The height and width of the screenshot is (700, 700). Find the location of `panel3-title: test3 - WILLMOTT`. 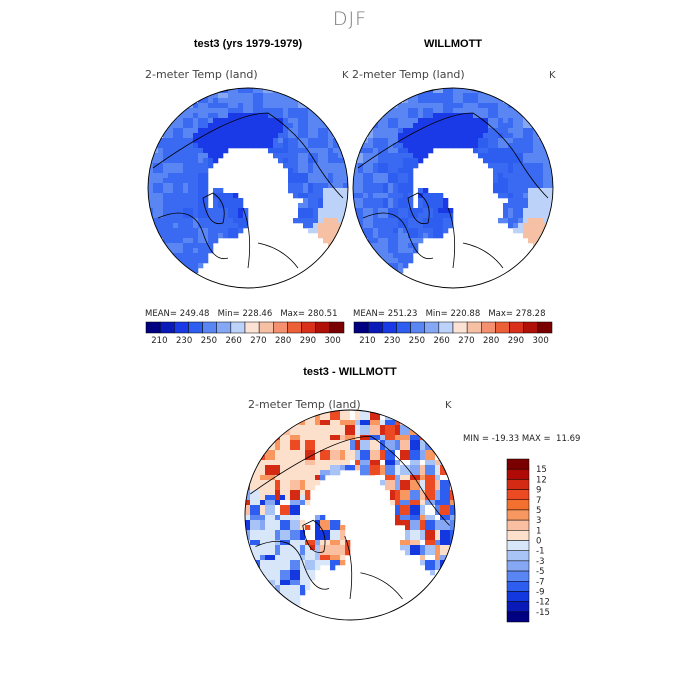

panel3-title: test3 - WILLMOTT is located at coordinates (350, 372).